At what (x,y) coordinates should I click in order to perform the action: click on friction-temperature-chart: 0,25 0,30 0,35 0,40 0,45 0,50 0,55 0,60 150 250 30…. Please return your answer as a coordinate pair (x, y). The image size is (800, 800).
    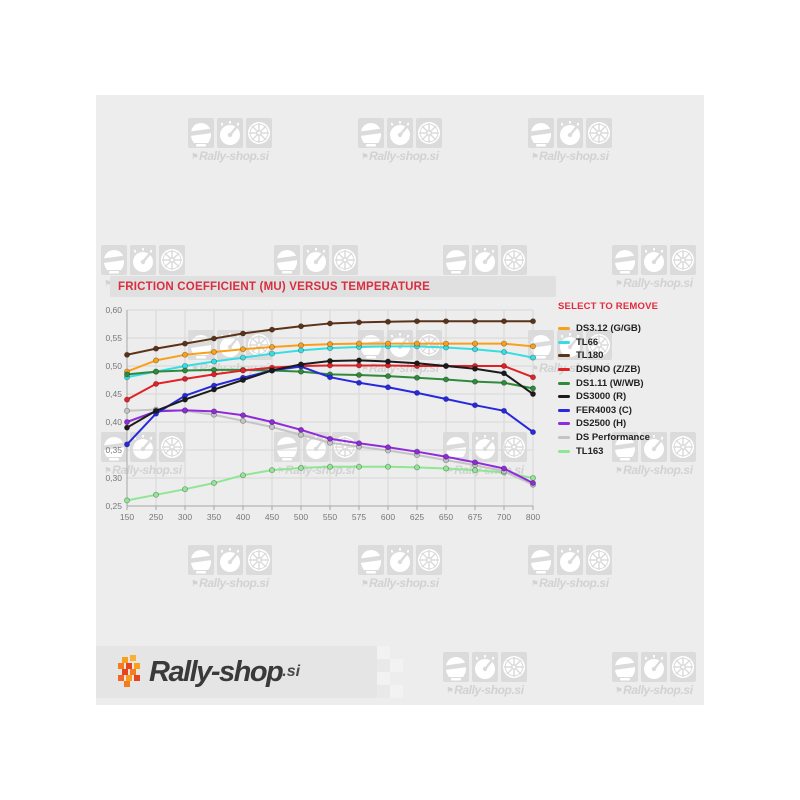
    Looking at the image, I should click on (322, 413).